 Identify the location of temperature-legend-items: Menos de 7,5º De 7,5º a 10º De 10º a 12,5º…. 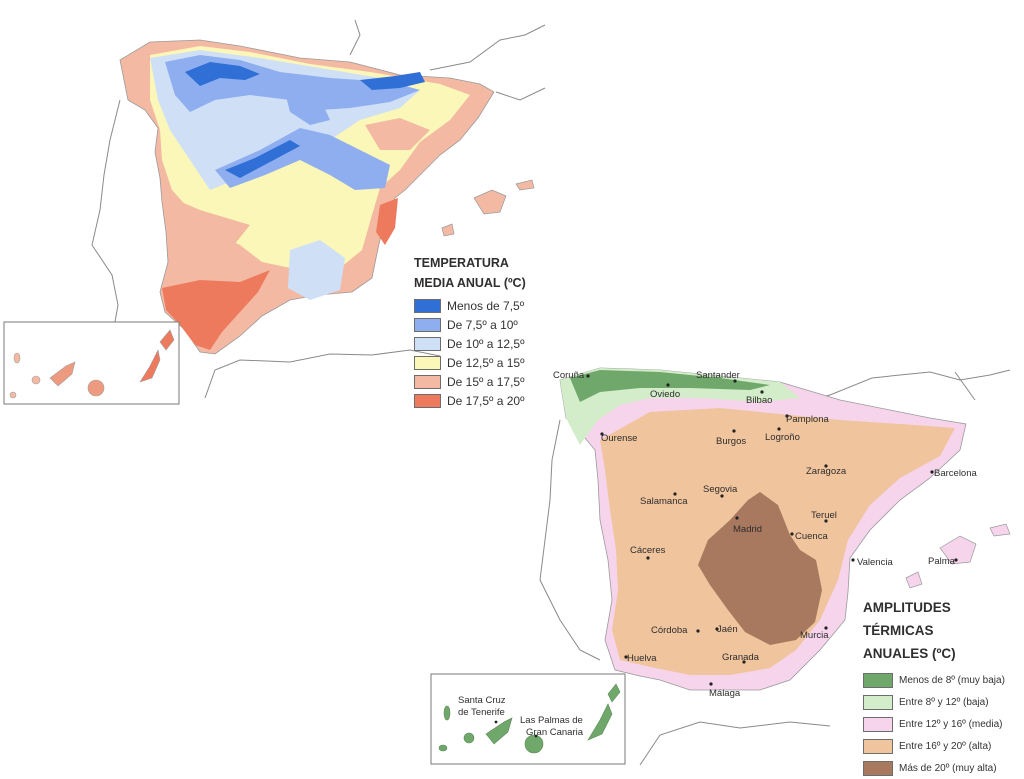
(470, 353).